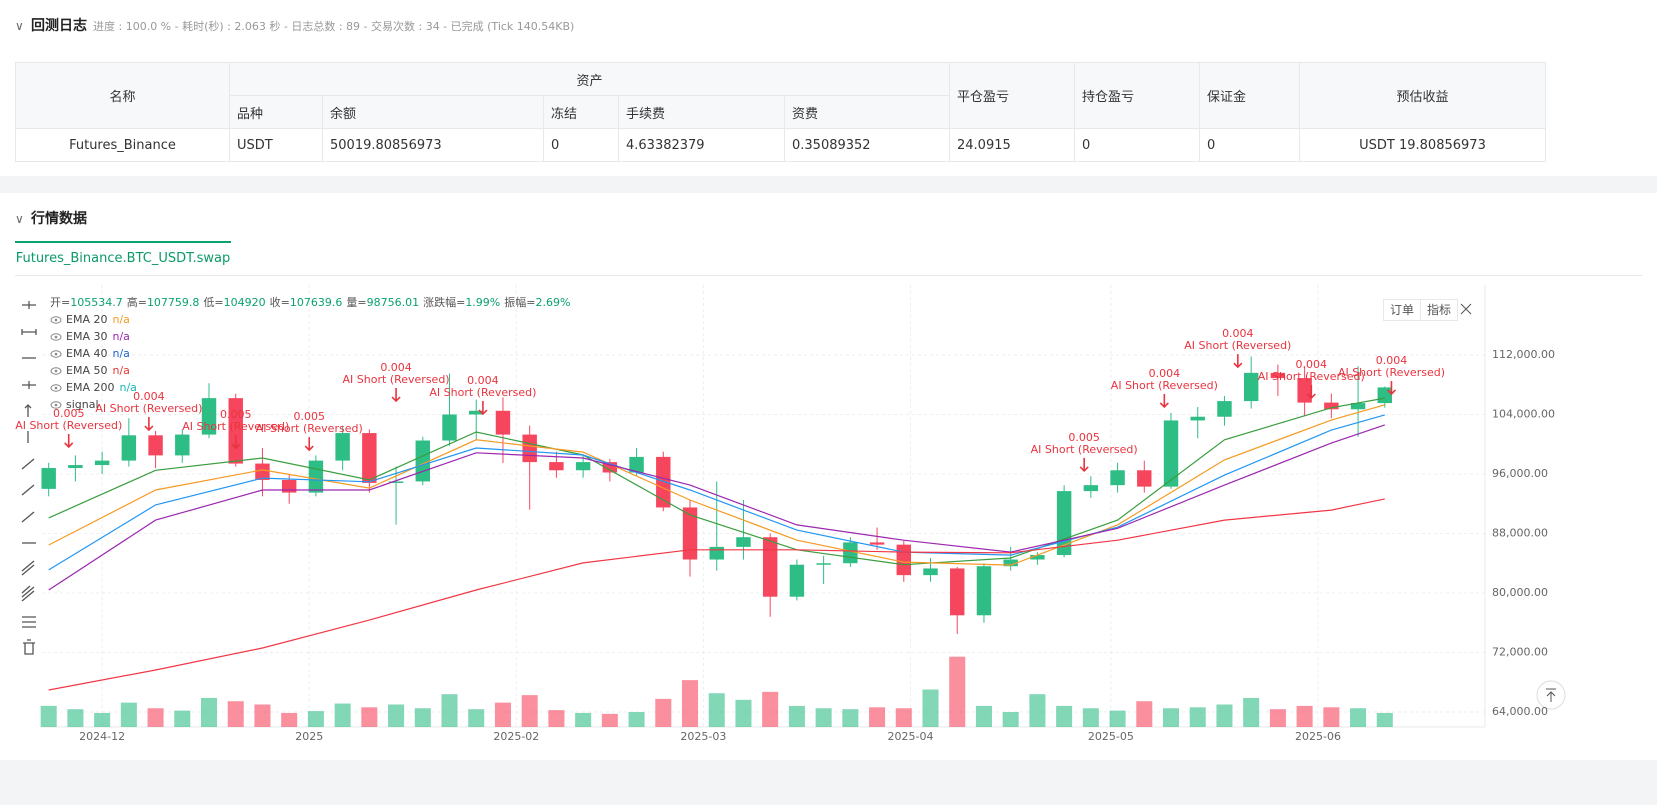 The height and width of the screenshot is (805, 1657). I want to click on market-header: ∨ 行情数据, so click(51, 219).